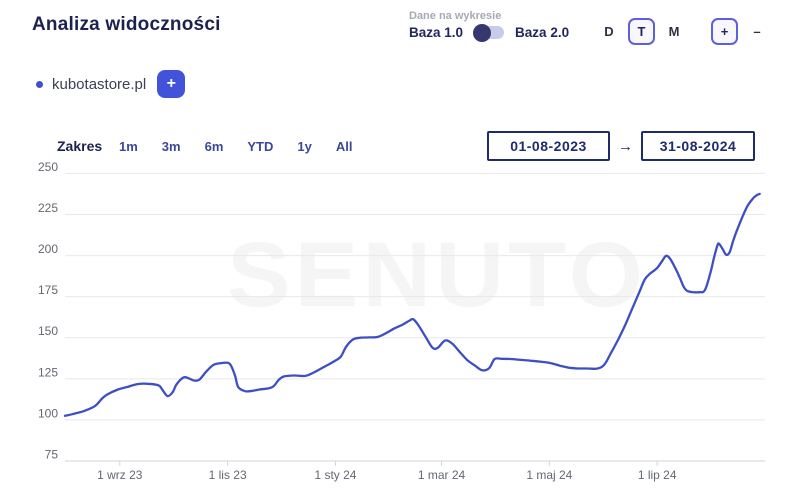 The height and width of the screenshot is (499, 785). What do you see at coordinates (304, 146) in the screenshot?
I see `range-option-1y: 1y` at bounding box center [304, 146].